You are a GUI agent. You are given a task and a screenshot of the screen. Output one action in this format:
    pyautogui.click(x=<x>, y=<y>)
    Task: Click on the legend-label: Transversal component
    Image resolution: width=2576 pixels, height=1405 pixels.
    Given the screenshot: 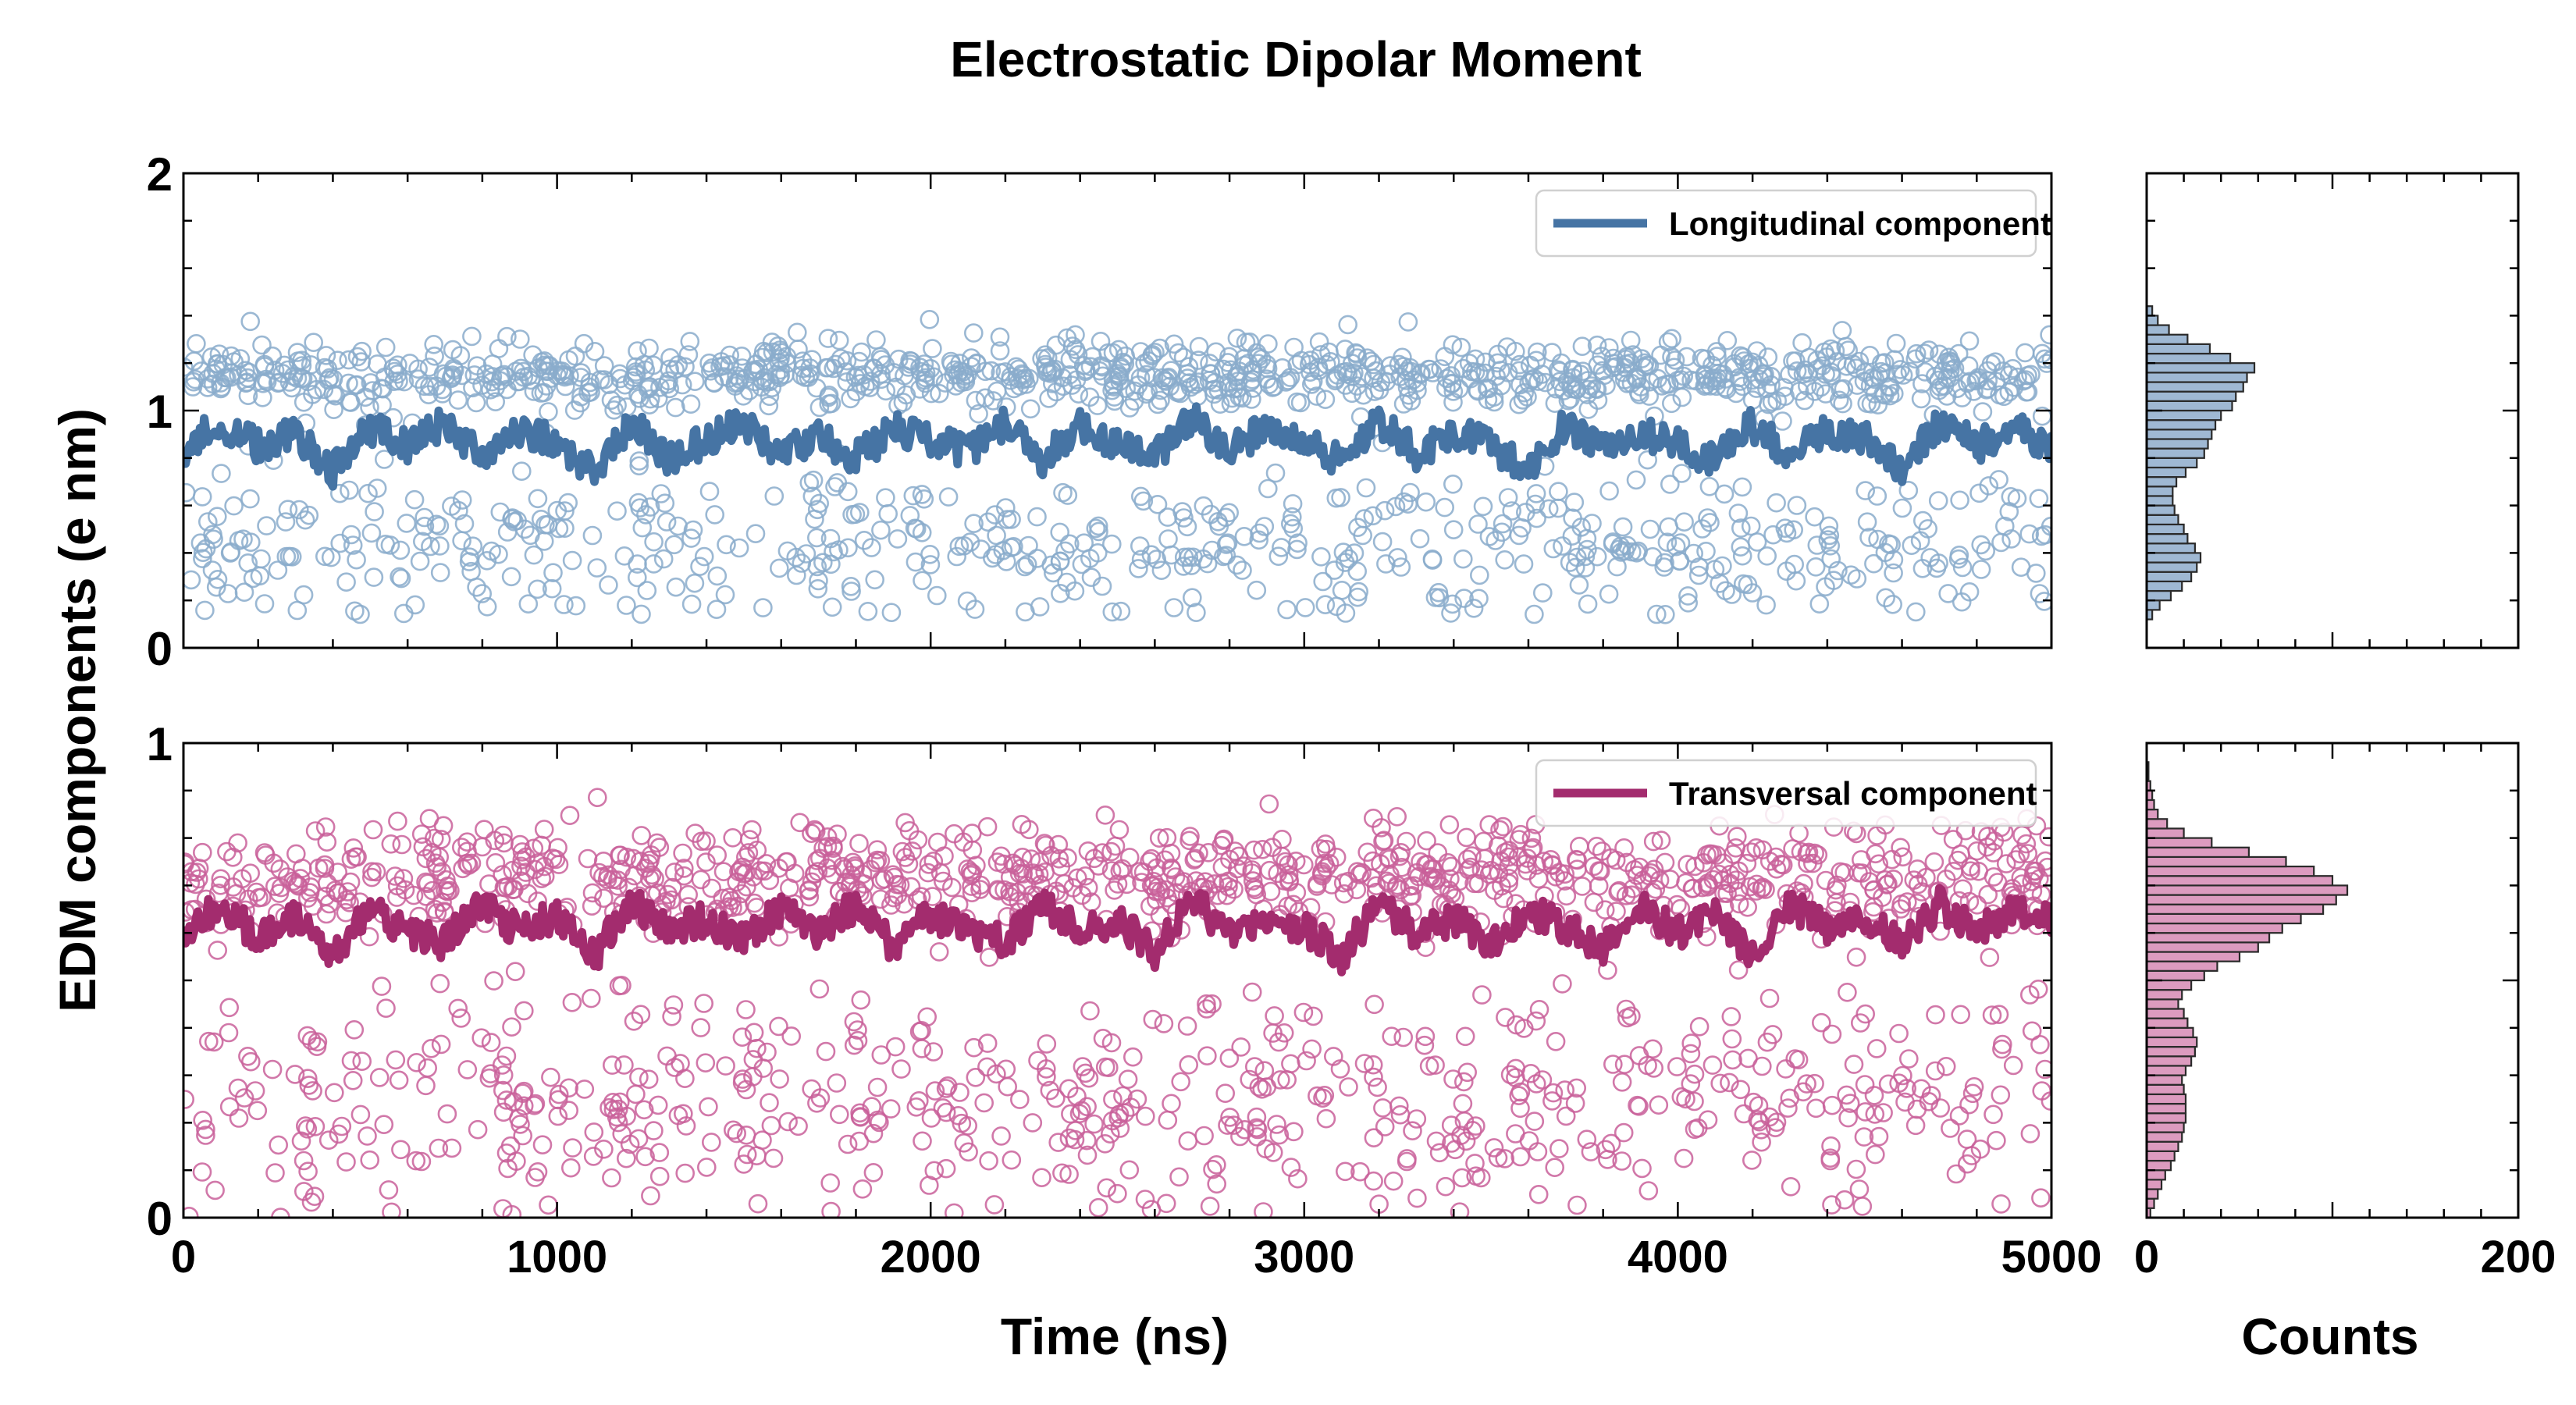 What is the action you would take?
    pyautogui.click(x=1853, y=793)
    